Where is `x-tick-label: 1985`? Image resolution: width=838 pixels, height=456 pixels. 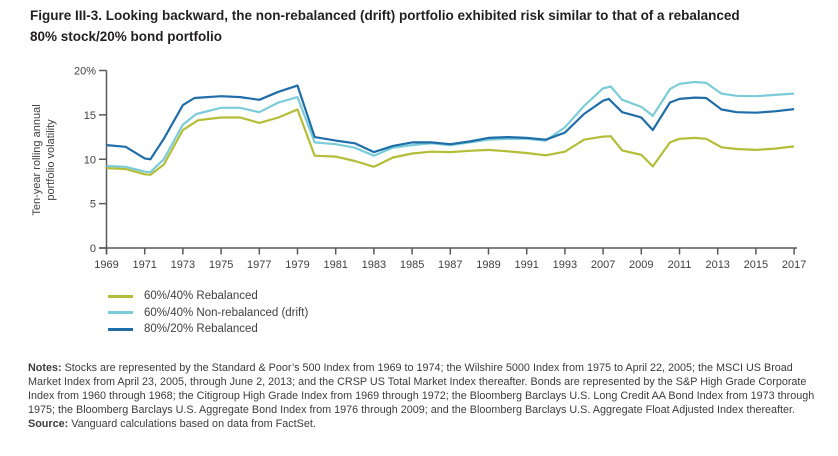
x-tick-label: 1985 is located at coordinates (412, 265).